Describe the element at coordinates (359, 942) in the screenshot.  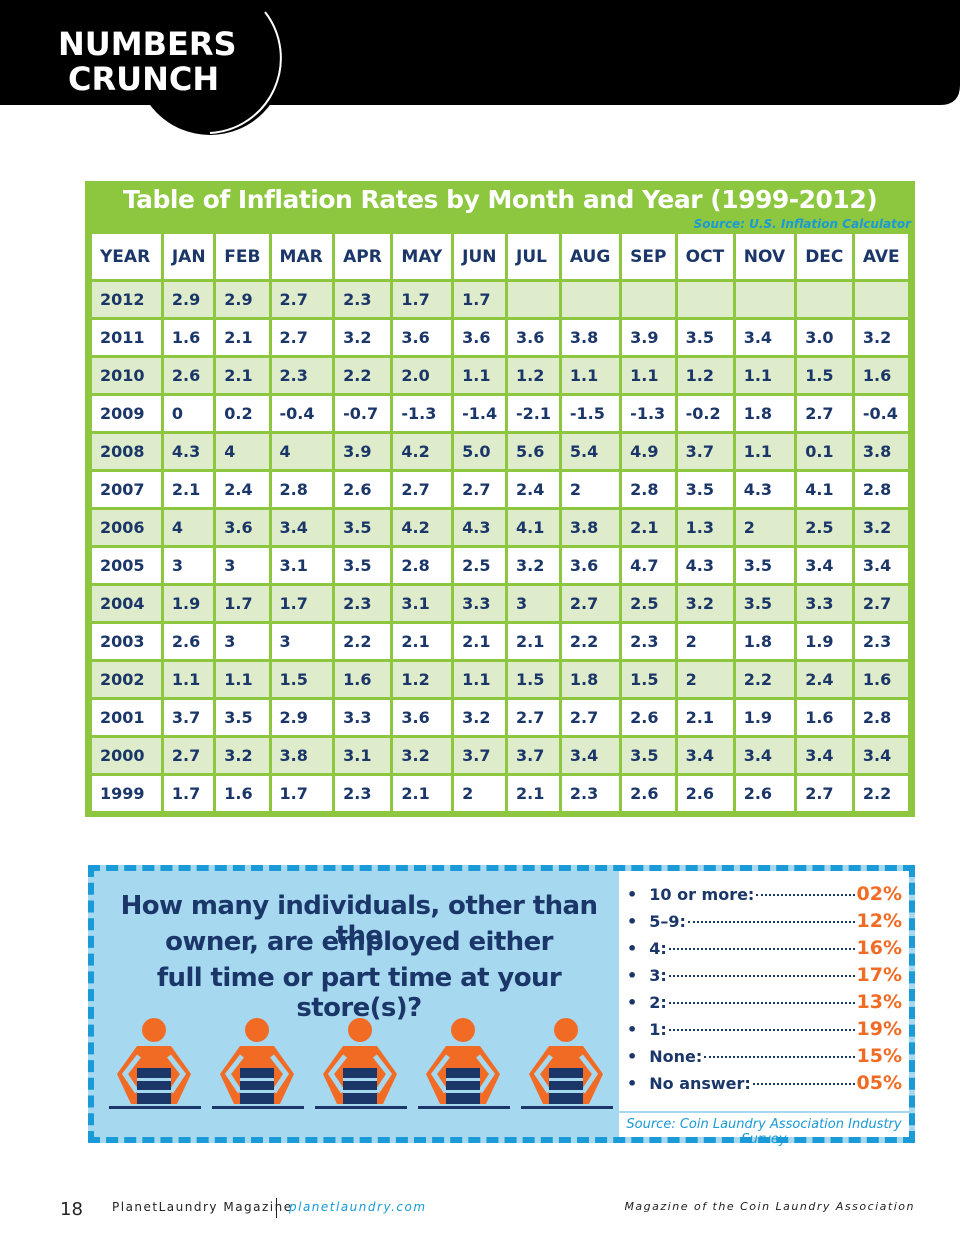
I see `question-line: owner, are employed either` at that location.